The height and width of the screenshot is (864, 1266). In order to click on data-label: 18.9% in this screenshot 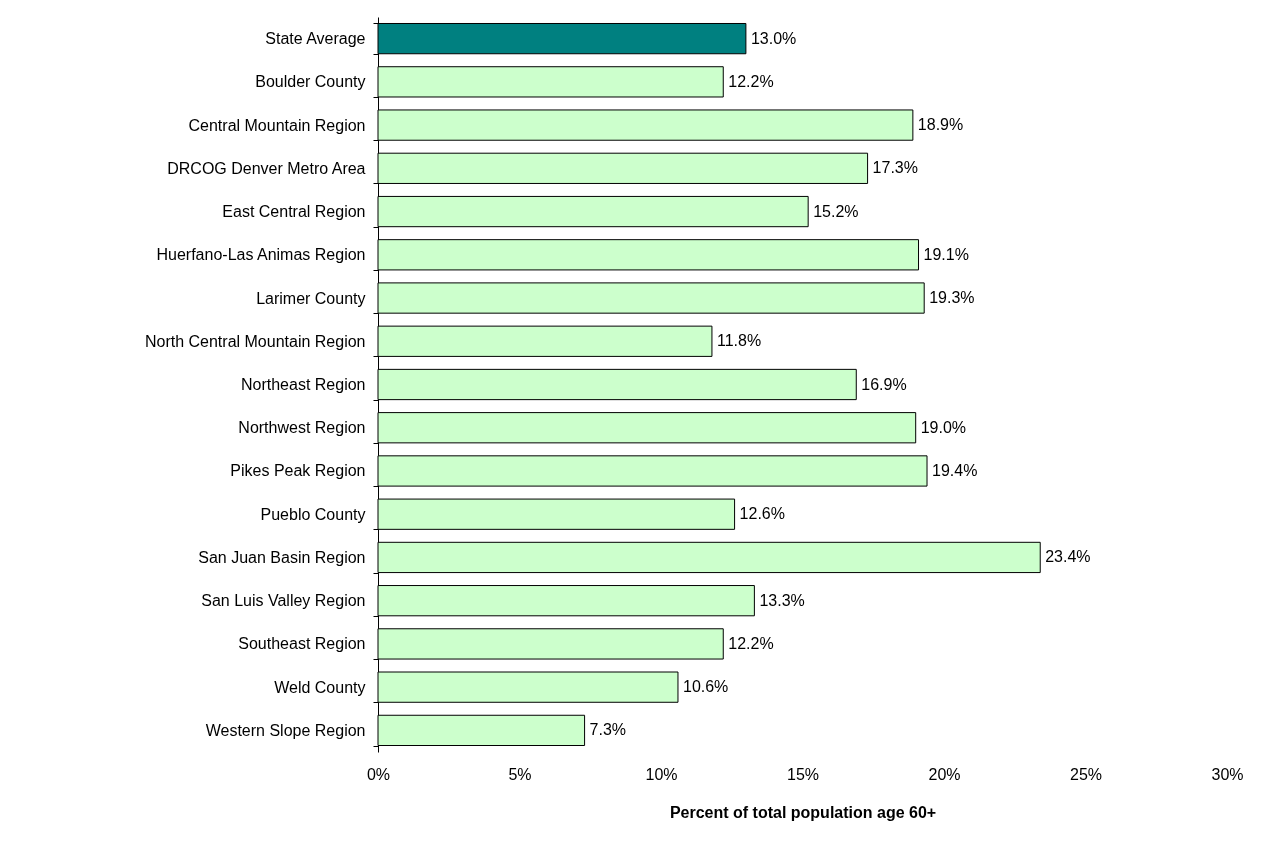, I will do `click(940, 125)`.